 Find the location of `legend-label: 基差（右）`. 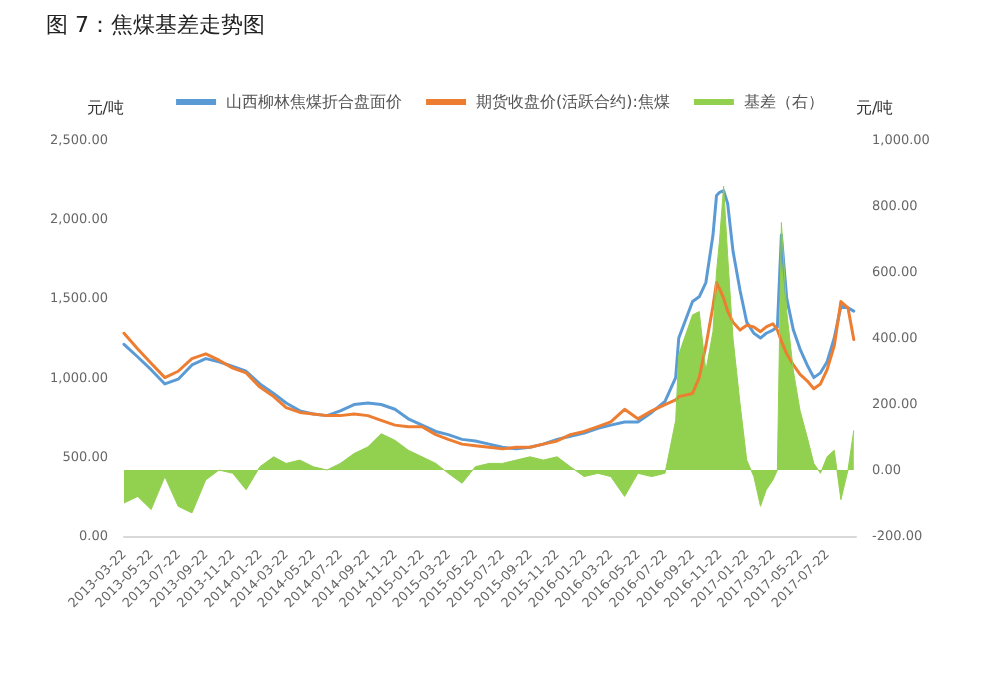

legend-label: 基差（右） is located at coordinates (783, 102).